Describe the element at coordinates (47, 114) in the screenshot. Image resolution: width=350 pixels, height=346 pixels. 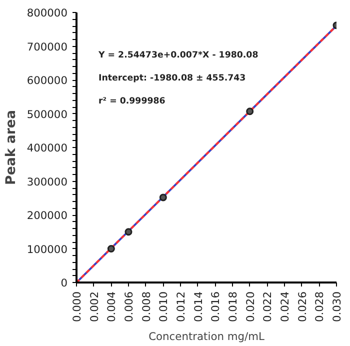
I see `y-tick-label: 500000` at that location.